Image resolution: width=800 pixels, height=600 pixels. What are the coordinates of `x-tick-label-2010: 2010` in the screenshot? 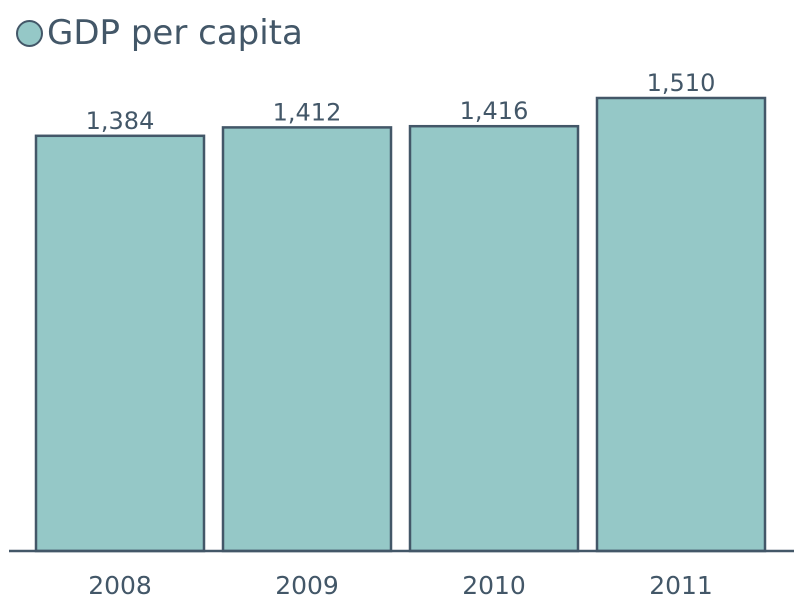 It's located at (494, 585).